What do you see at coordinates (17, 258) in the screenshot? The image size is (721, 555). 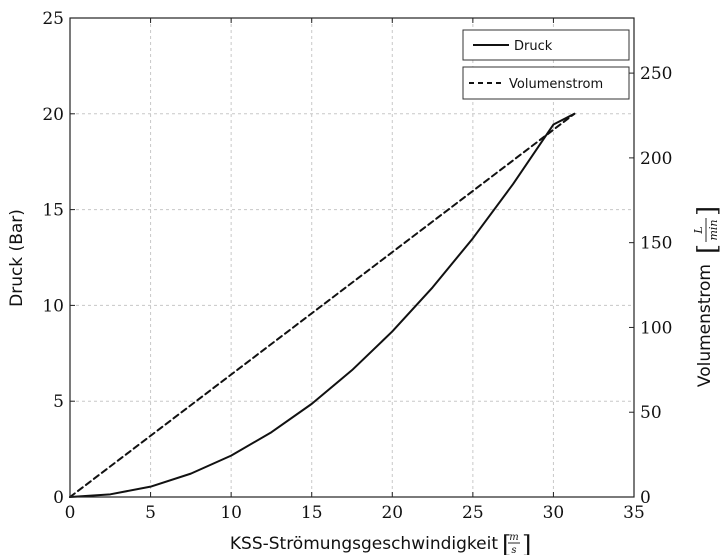 I see `y-left-axis-label: Druck (Bar)` at bounding box center [17, 258].